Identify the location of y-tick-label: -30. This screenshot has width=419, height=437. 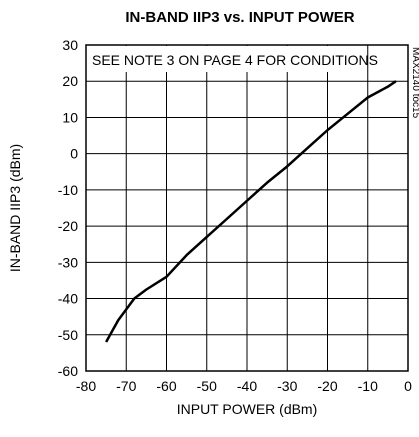
(68, 262).